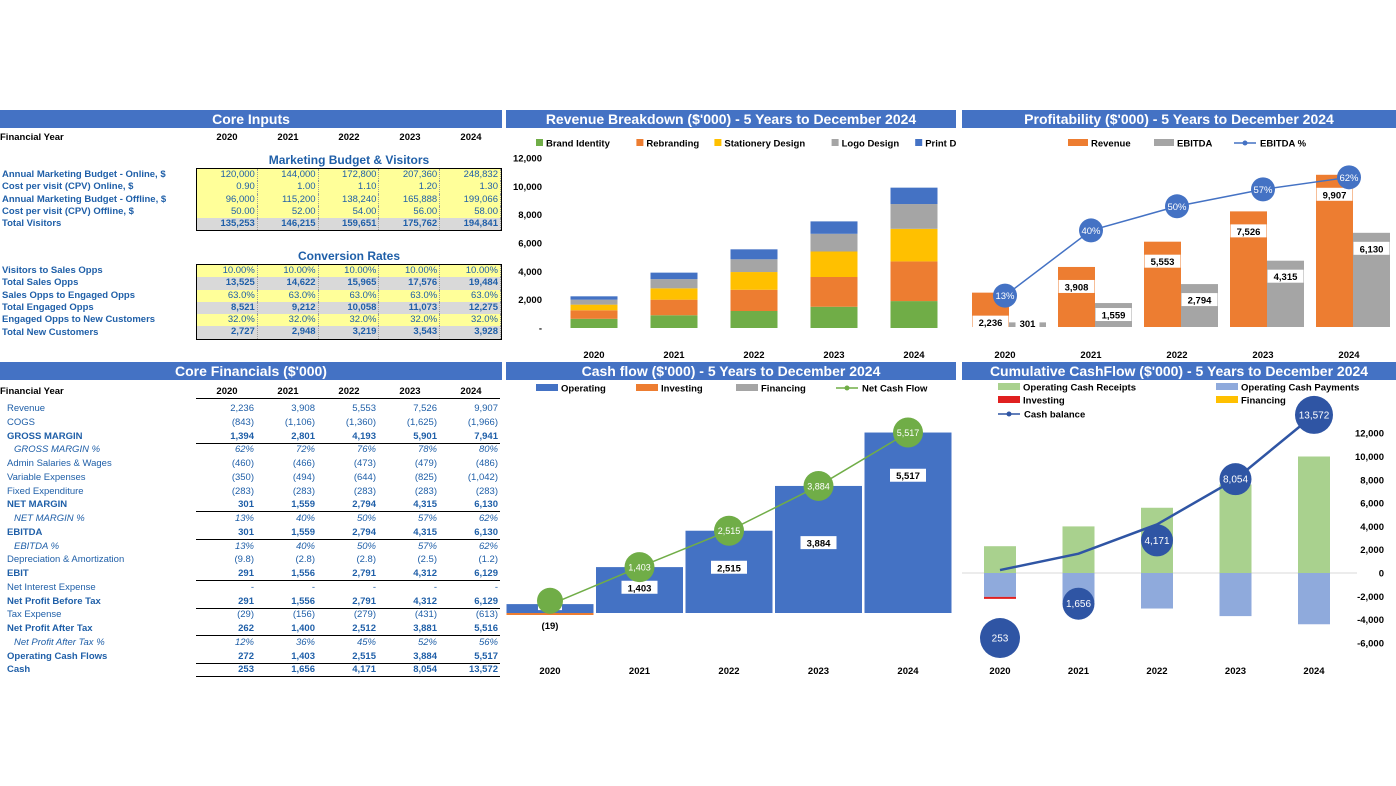 The height and width of the screenshot is (786, 1396). I want to click on data-bubble: 253, so click(1000, 638).